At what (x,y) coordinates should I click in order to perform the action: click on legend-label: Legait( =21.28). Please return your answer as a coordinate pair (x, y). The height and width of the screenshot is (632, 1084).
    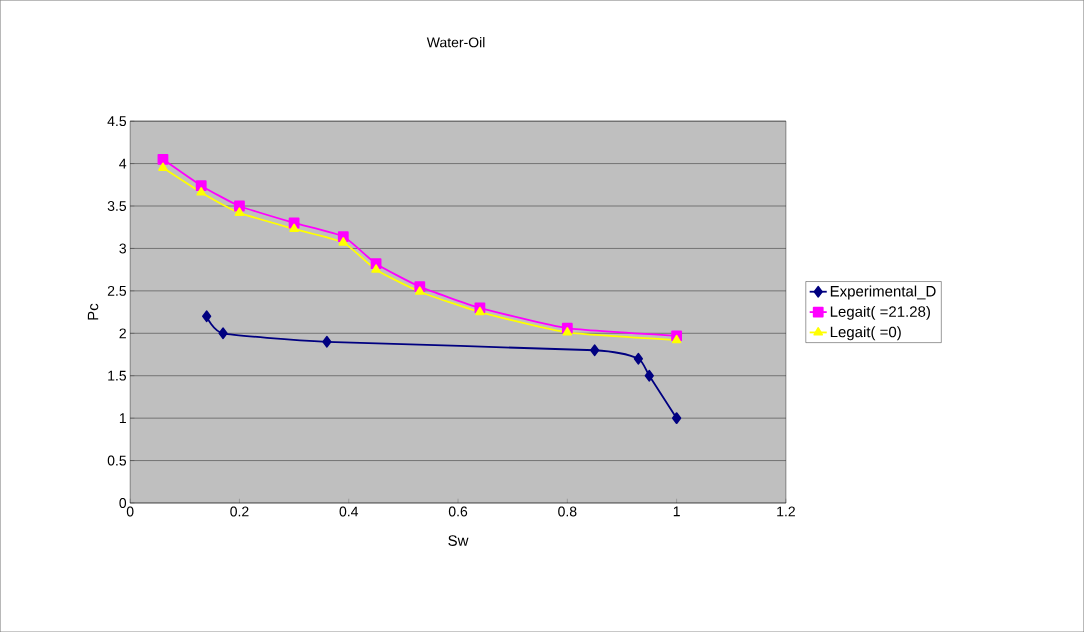
    Looking at the image, I should click on (880, 312).